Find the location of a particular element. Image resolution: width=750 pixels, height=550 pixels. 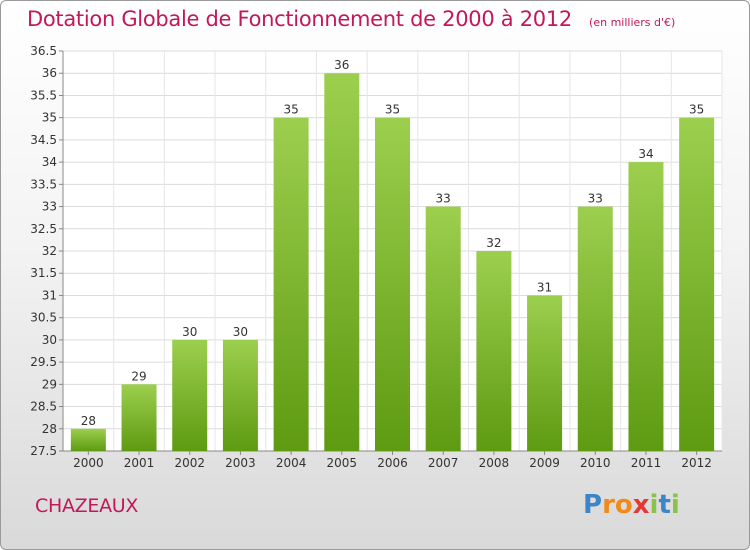

x-tick-label: 2000 is located at coordinates (88, 463).